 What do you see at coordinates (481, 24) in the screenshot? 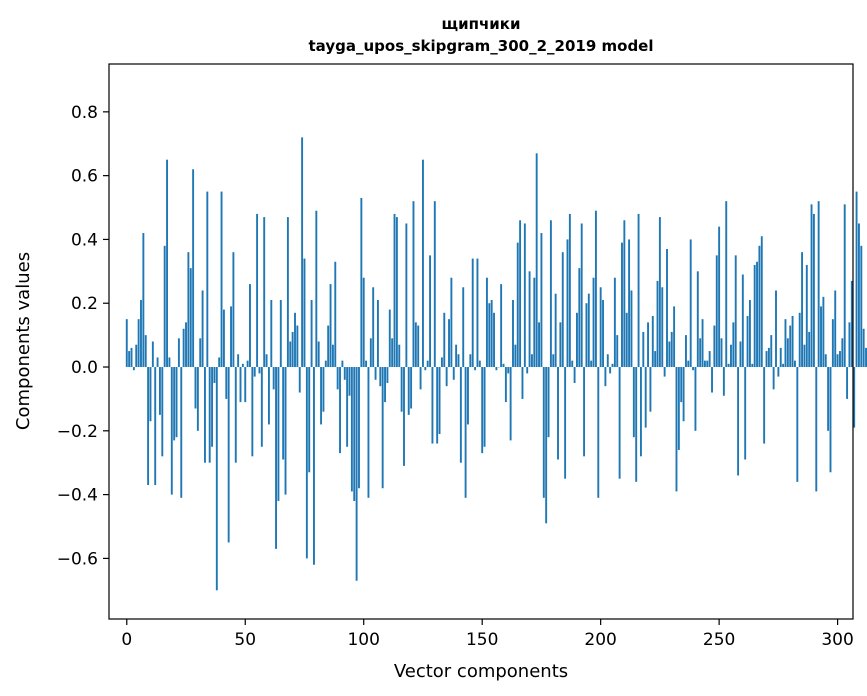
I see `chart-title: щипчики` at bounding box center [481, 24].